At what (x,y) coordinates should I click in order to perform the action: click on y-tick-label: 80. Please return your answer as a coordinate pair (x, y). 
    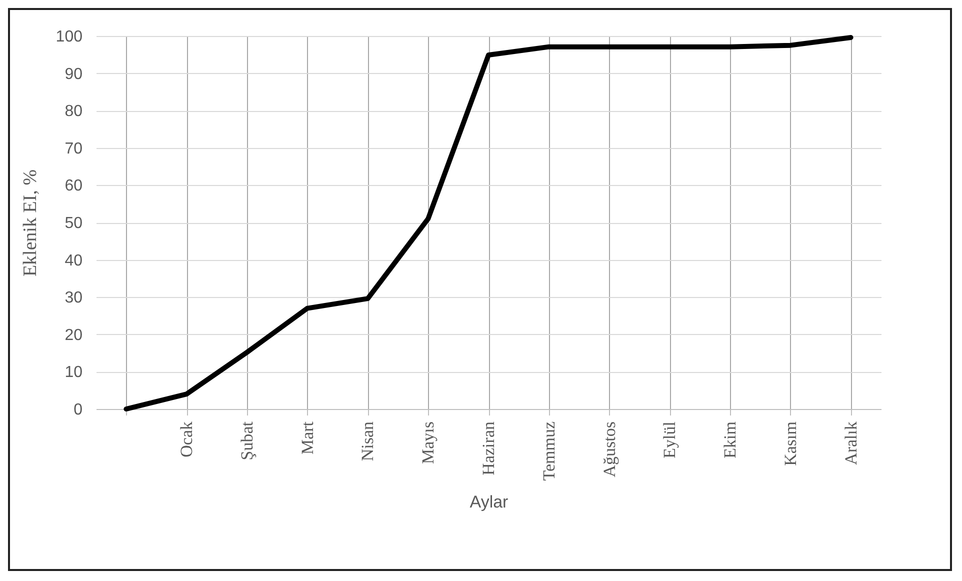
    Looking at the image, I should click on (73, 111).